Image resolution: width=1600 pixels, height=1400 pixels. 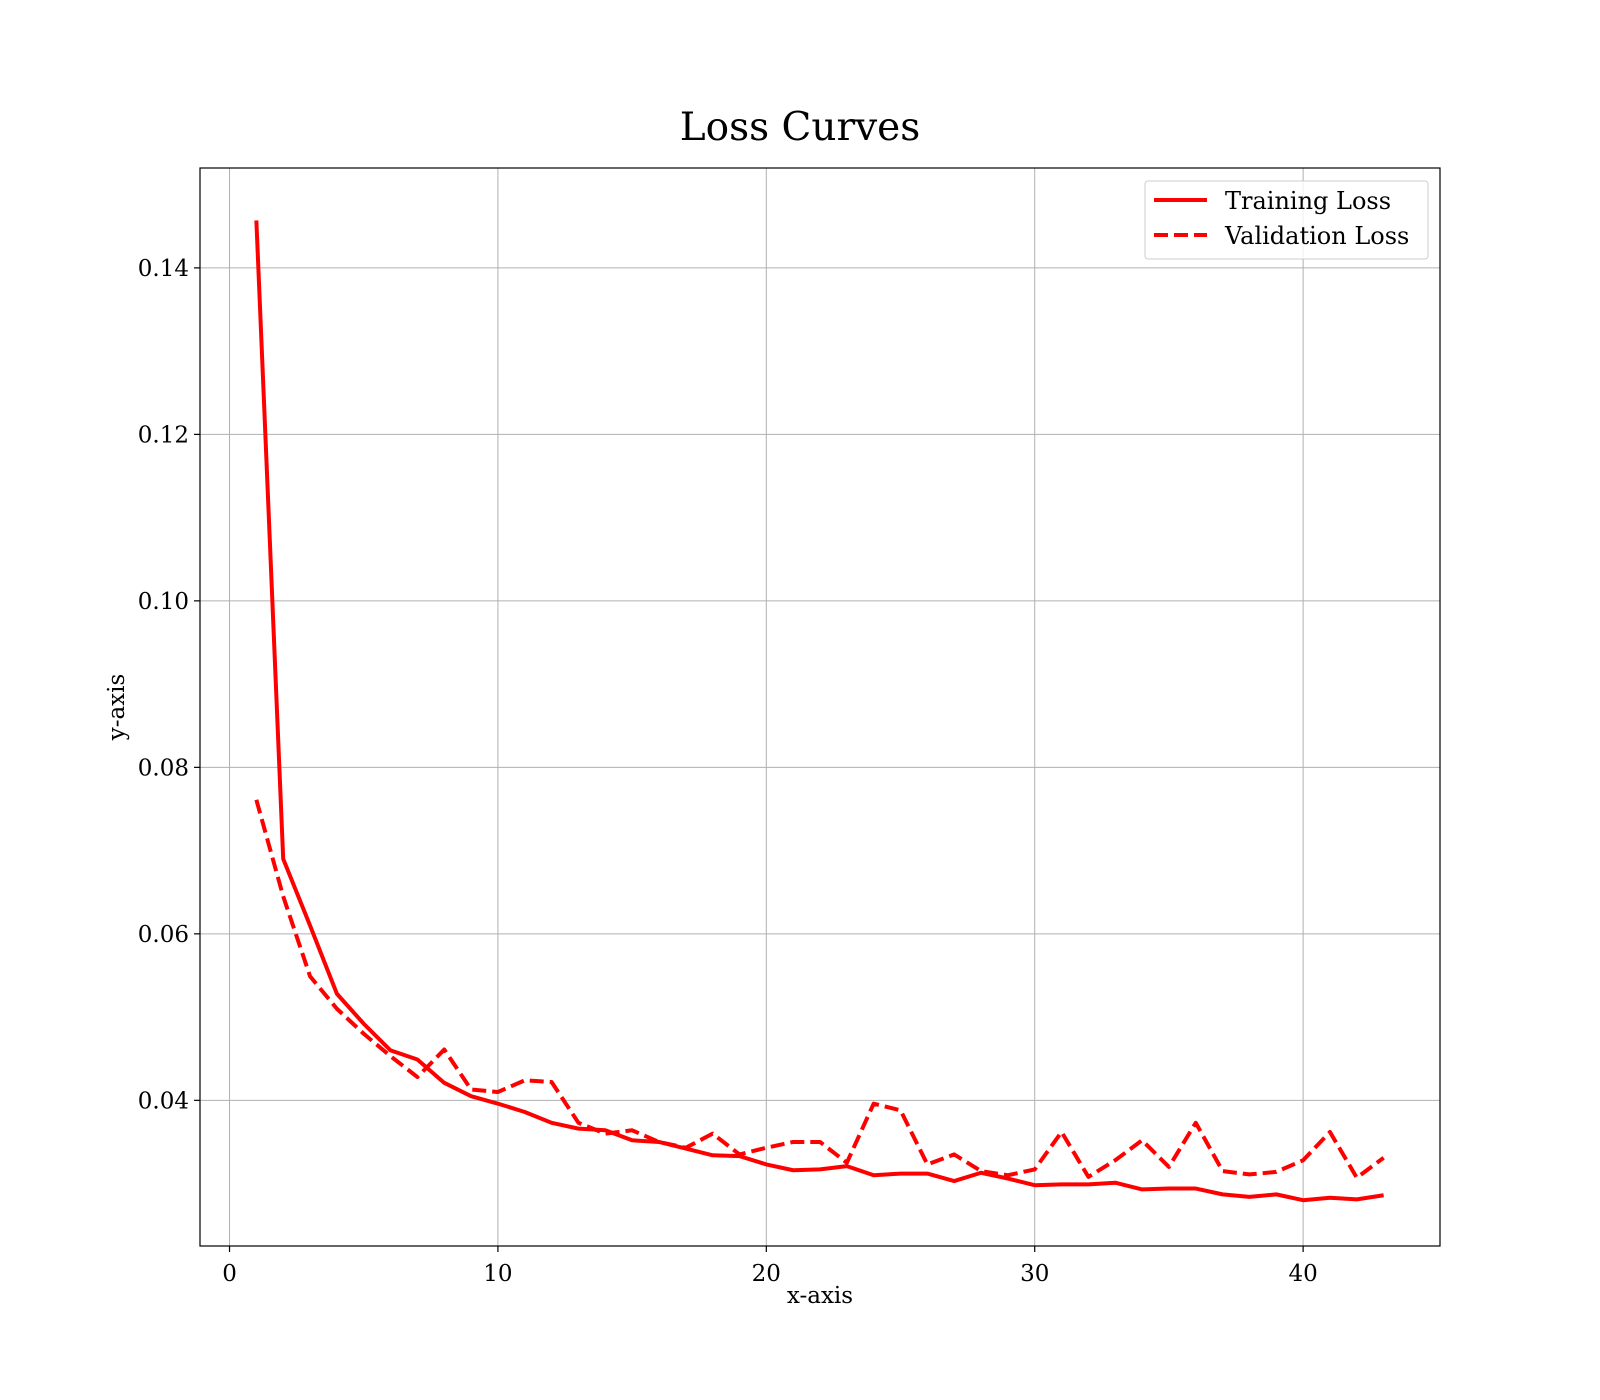 What do you see at coordinates (800, 127) in the screenshot?
I see `chart-title: Loss Curves` at bounding box center [800, 127].